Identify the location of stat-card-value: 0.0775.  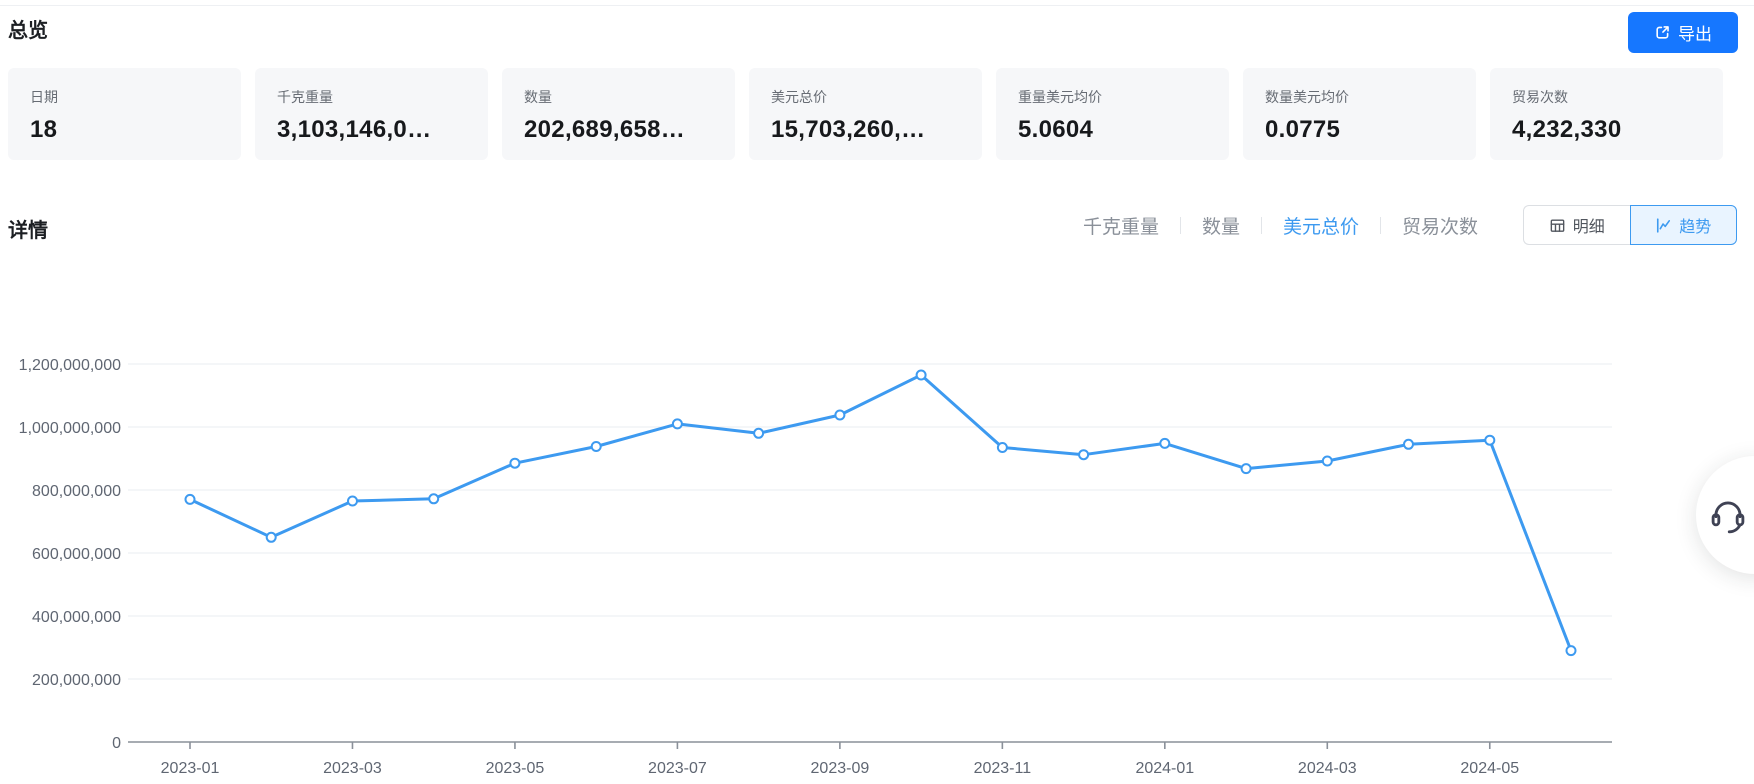
(1303, 129).